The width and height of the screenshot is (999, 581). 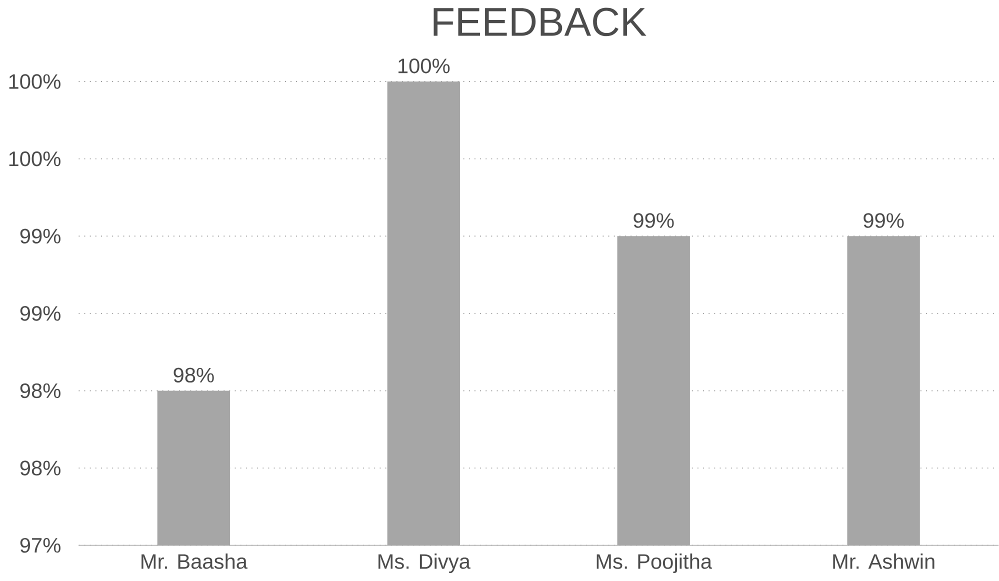 What do you see at coordinates (424, 66) in the screenshot?
I see `data-label: 100%` at bounding box center [424, 66].